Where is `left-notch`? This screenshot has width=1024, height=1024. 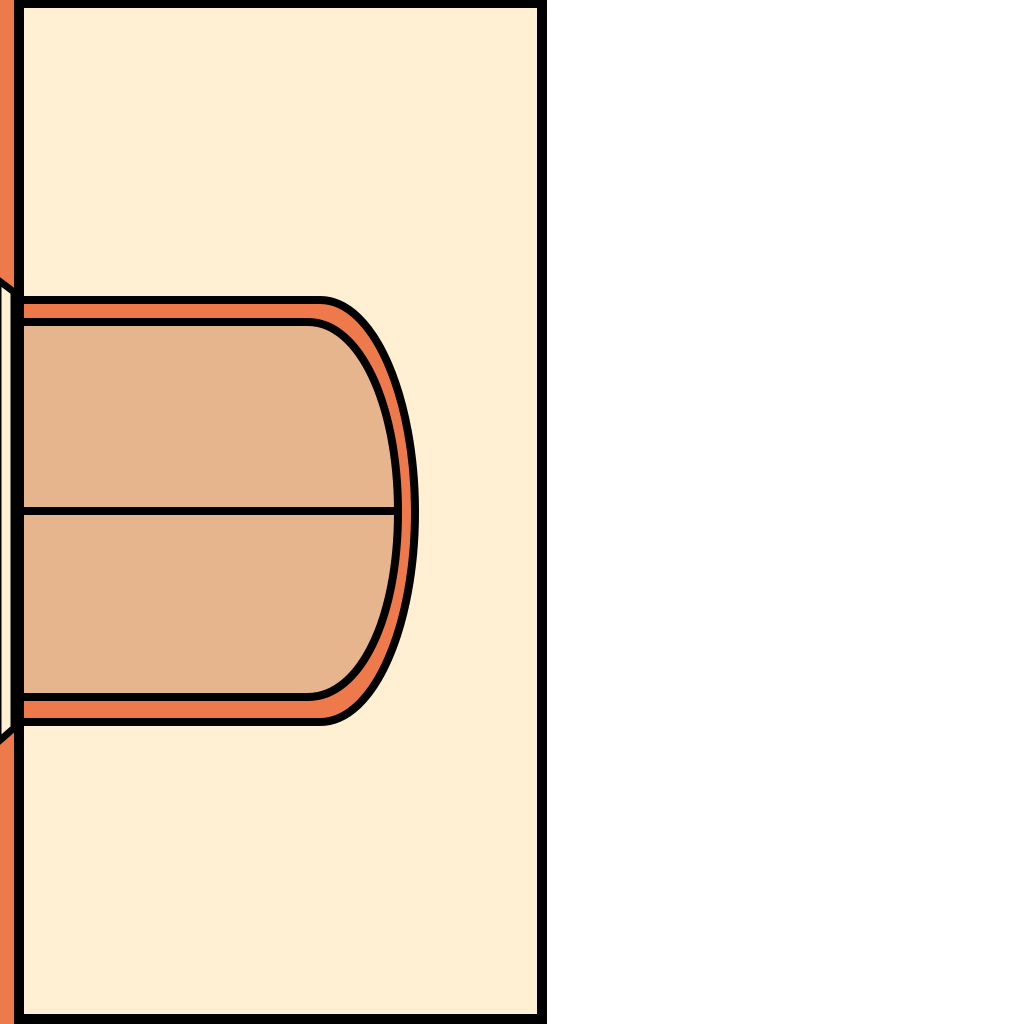 left-notch is located at coordinates (9, 511).